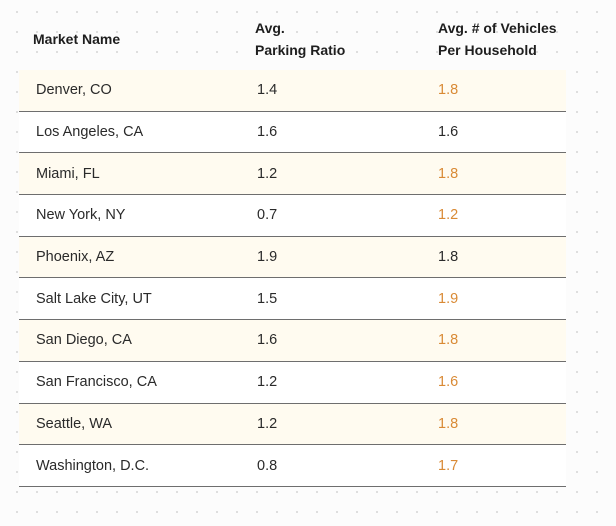 The height and width of the screenshot is (526, 616). Describe the element at coordinates (292, 257) in the screenshot. I see `table-row: Phoenix, AZ 1.9 1.8` at that location.